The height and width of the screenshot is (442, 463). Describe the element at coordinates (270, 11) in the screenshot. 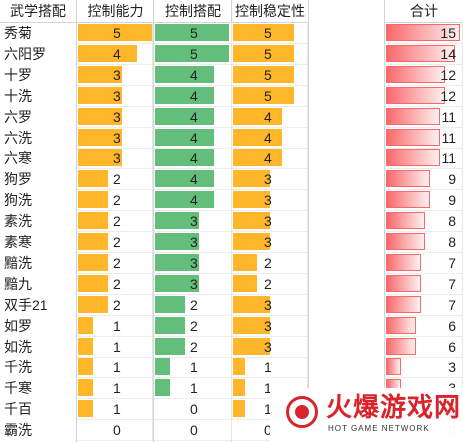

I see `column-header: 控制稳定性` at that location.